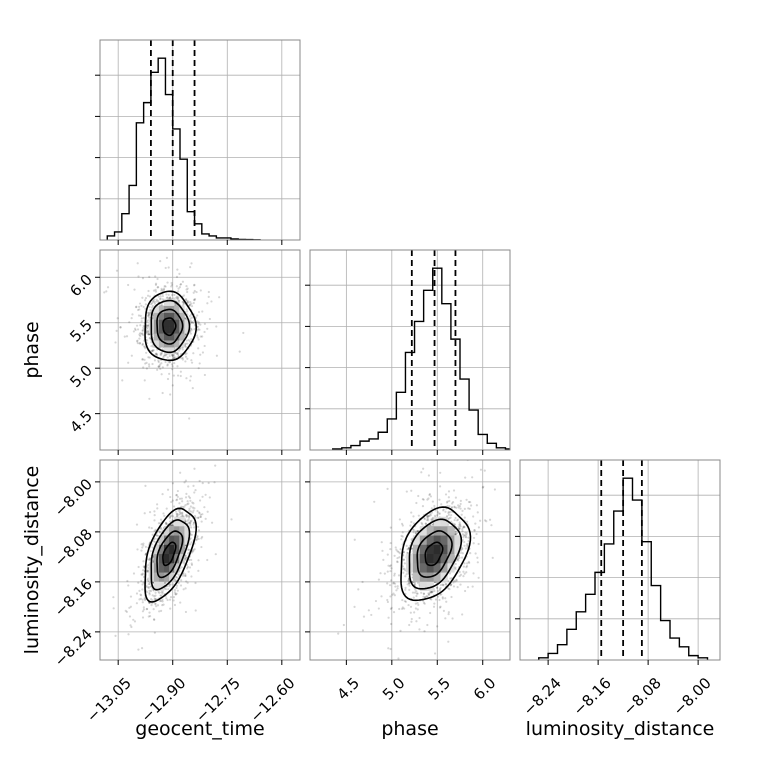  What do you see at coordinates (172, 553) in the screenshot?
I see `pair-panel-geocent_time-luminosity_distance` at bounding box center [172, 553].